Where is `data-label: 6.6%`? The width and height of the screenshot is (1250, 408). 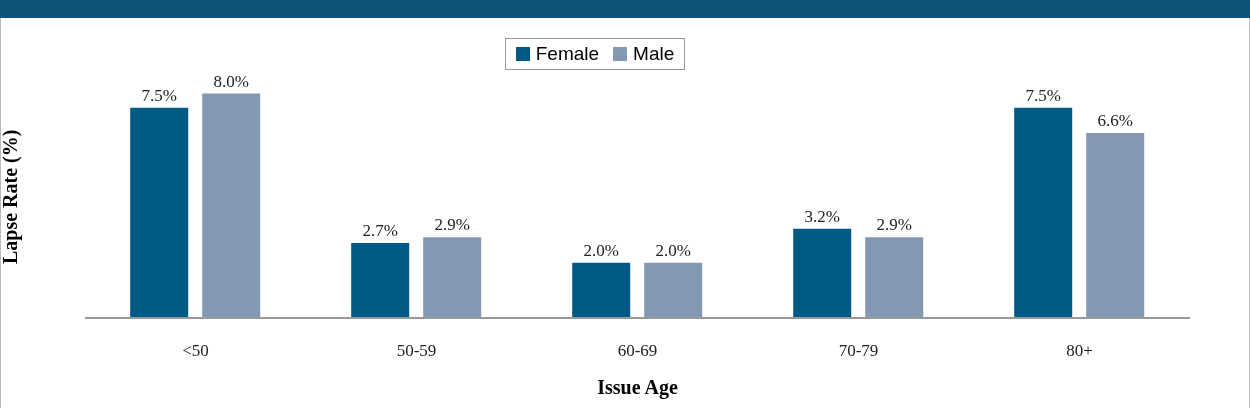
data-label: 6.6% is located at coordinates (1115, 120).